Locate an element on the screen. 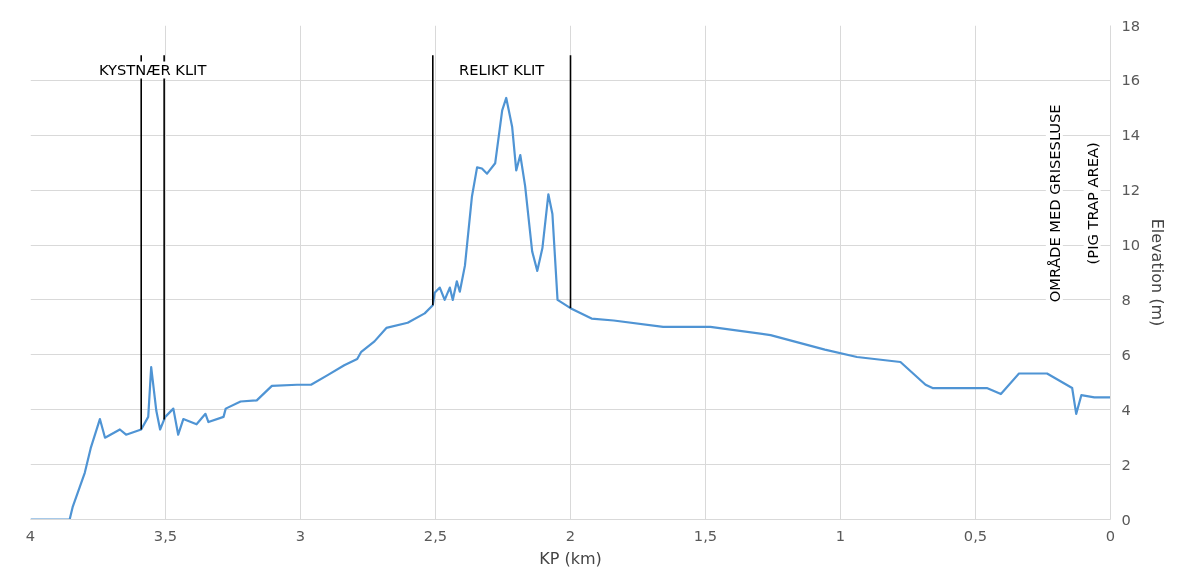  x-tick-label: 1 is located at coordinates (840, 535).